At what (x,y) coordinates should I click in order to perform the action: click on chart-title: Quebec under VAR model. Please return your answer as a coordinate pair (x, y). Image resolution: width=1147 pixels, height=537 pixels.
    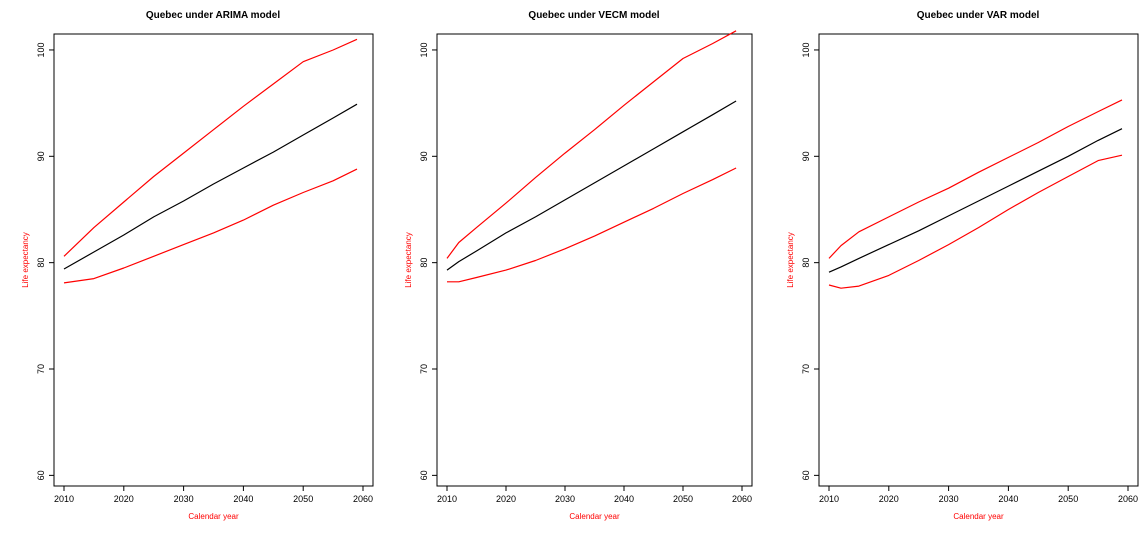
    Looking at the image, I should click on (978, 15).